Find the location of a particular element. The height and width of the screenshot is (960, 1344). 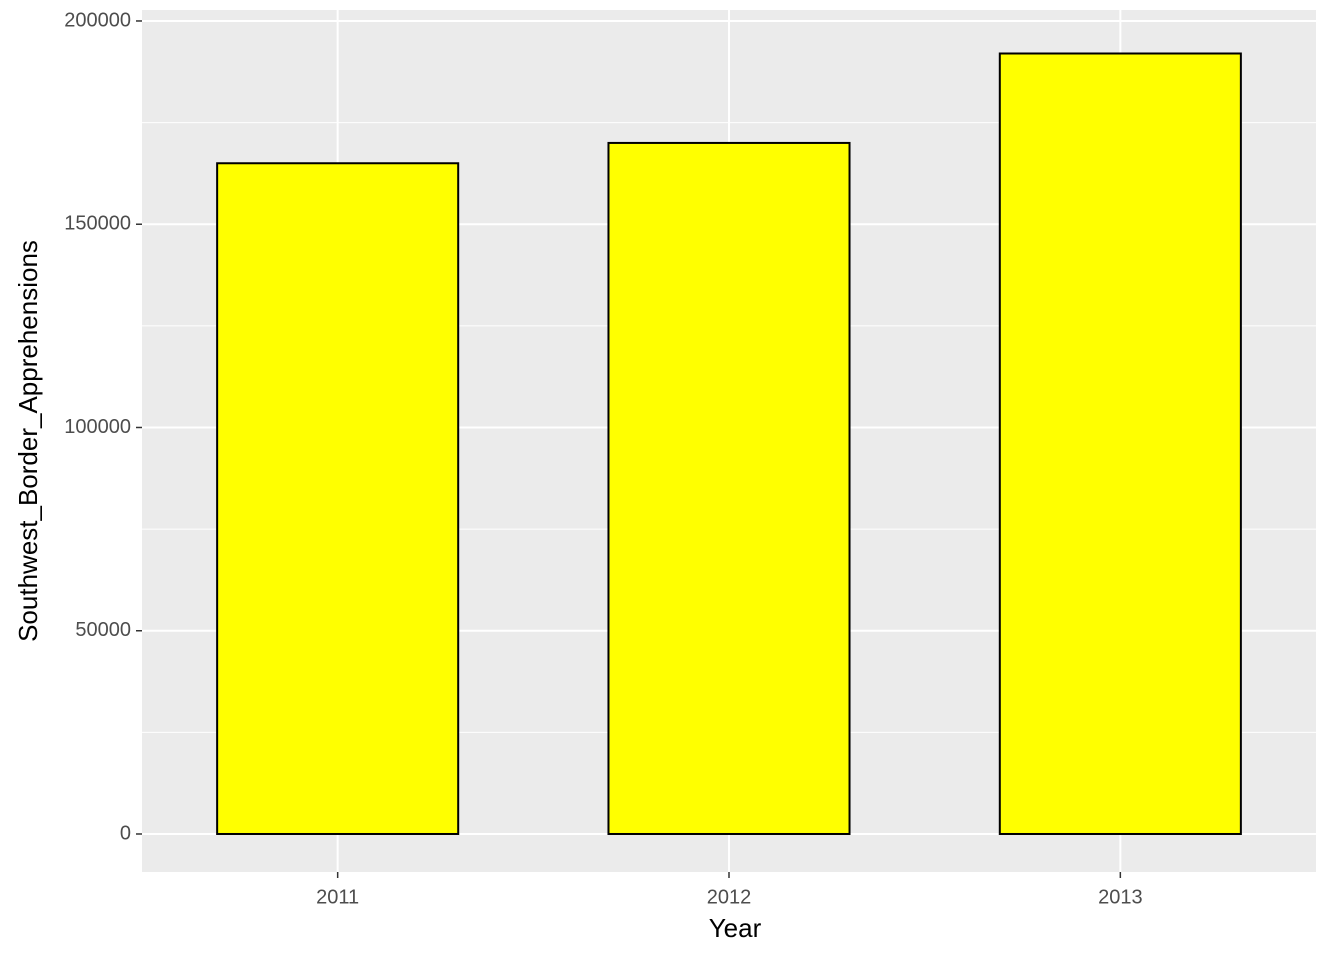

x-tick-label: 2013 is located at coordinates (1120, 897).